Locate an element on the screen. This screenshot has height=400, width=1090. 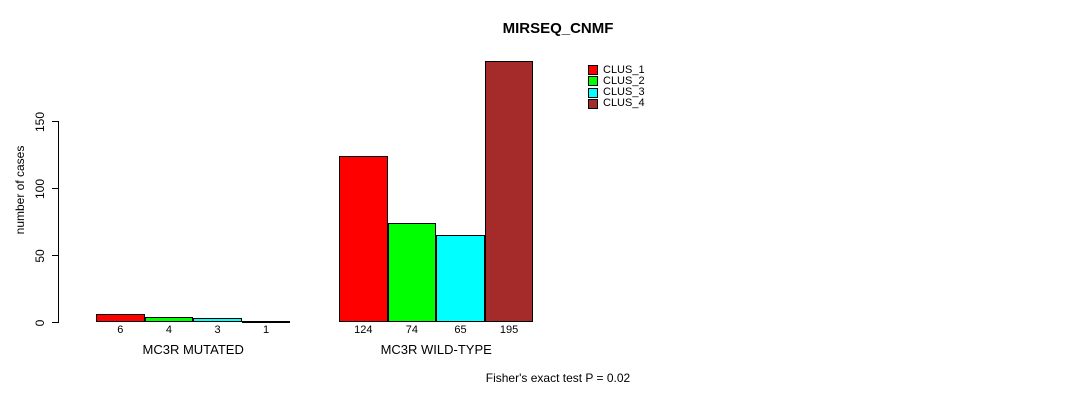
y-tick-label: 0 is located at coordinates (40, 322).